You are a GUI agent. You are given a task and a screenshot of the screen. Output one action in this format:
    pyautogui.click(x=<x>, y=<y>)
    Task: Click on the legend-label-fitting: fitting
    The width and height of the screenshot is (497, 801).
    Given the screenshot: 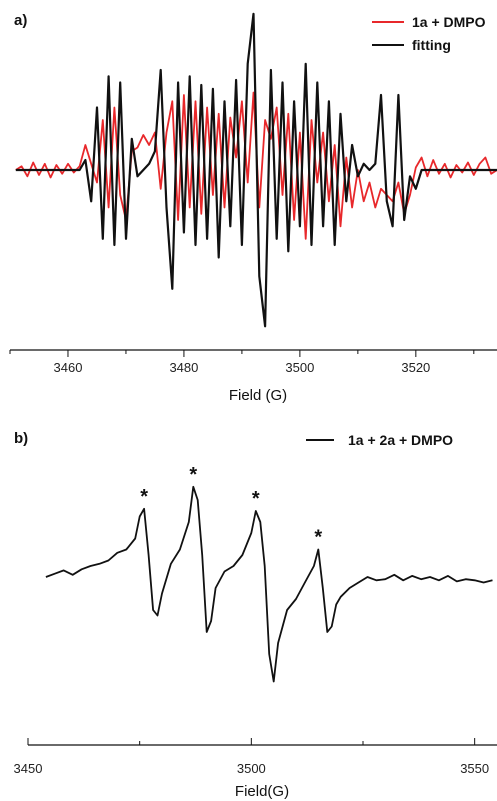 What is the action you would take?
    pyautogui.click(x=431, y=45)
    